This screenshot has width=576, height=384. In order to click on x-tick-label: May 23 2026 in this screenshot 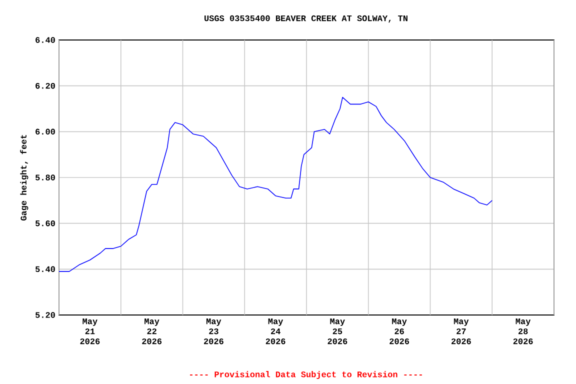, I will do `click(214, 331)`.